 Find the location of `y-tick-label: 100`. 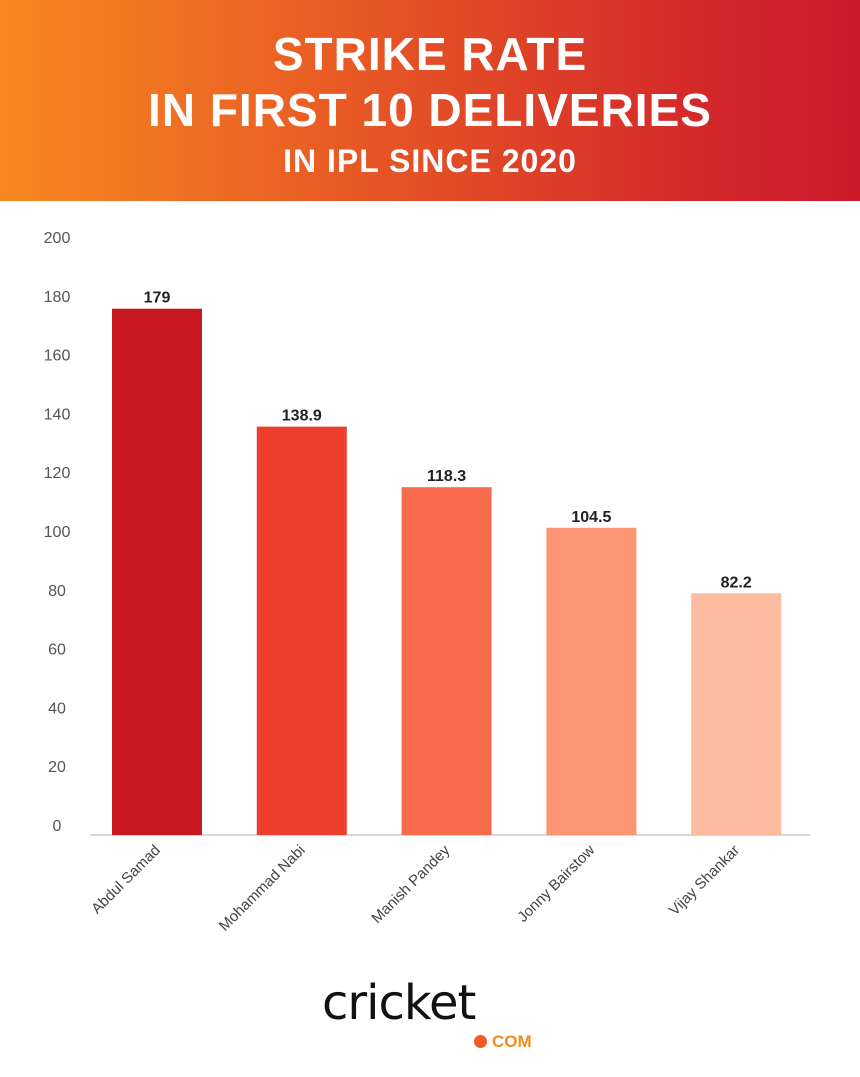

y-tick-label: 100 is located at coordinates (57, 532).